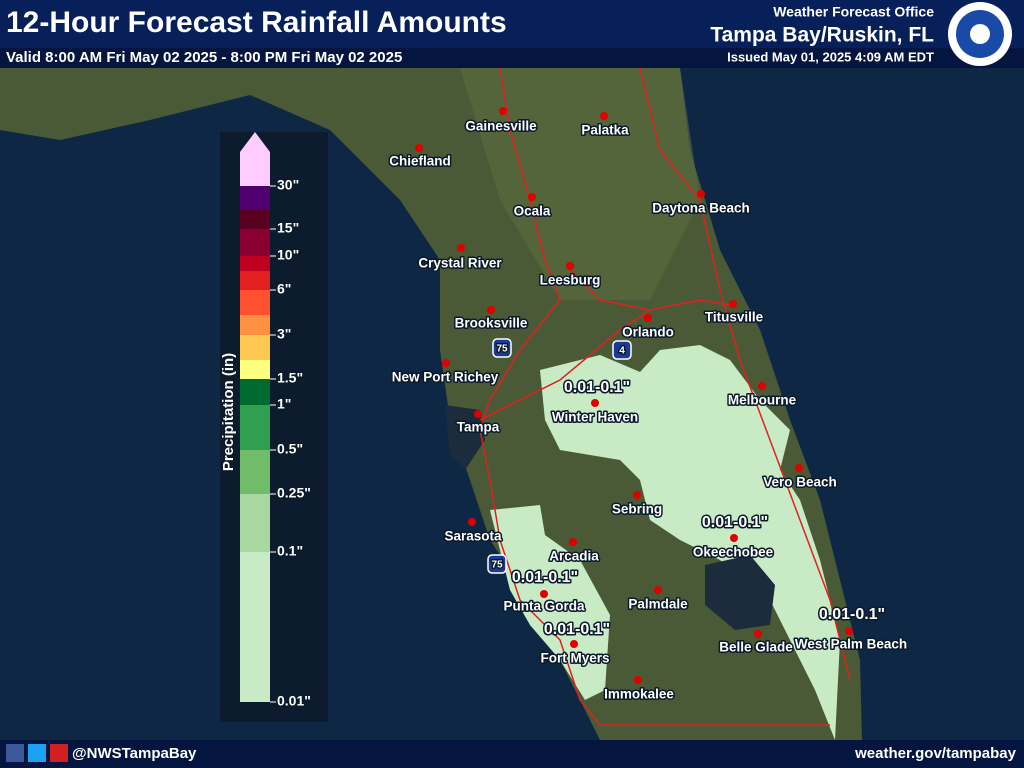  Describe the element at coordinates (491, 323) in the screenshot. I see `city-label: Brooksville` at that location.